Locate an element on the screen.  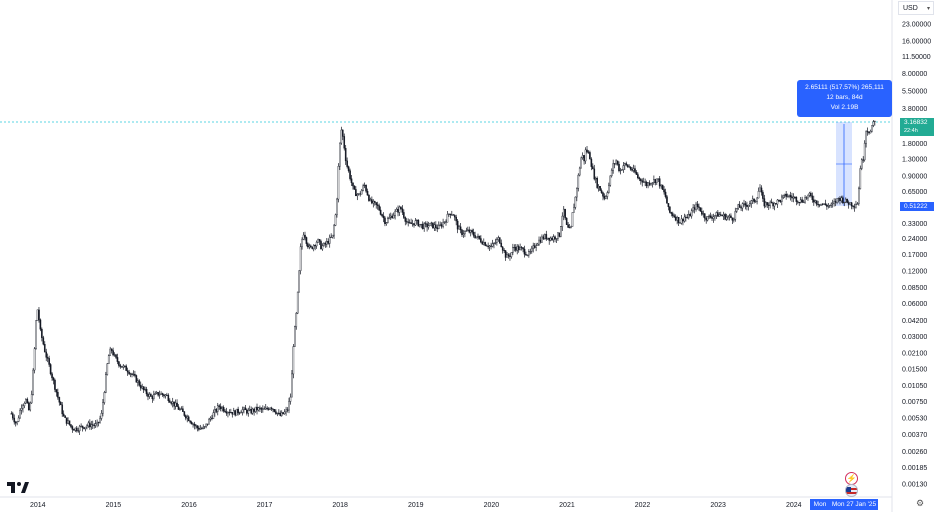
currency-selector: USD ▾ is located at coordinates (916, 8).